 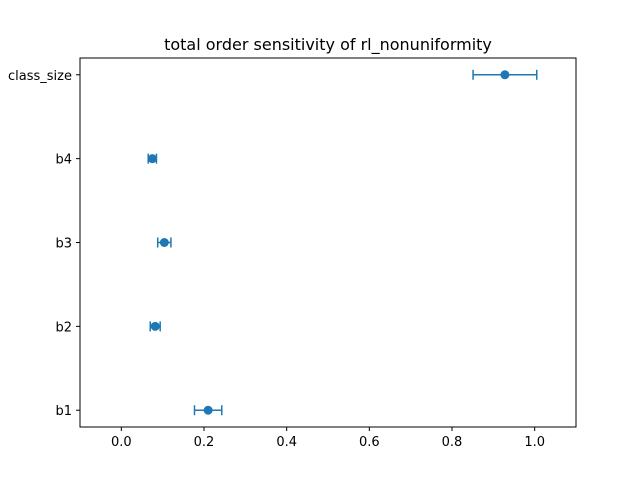 What do you see at coordinates (63, 160) in the screenshot?
I see `y-tick-label: b4` at bounding box center [63, 160].